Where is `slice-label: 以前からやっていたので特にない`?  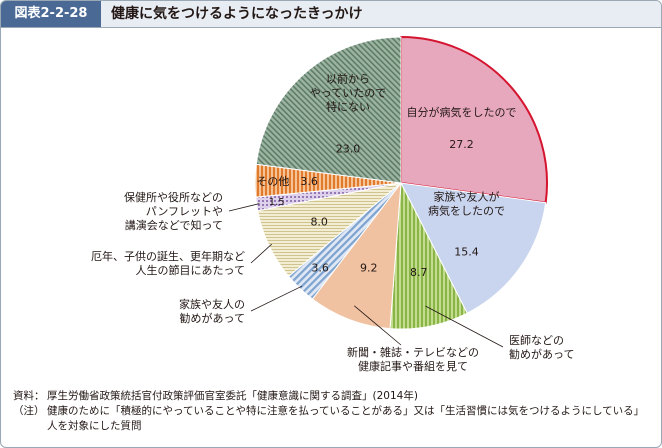 slice-label: 以前からやっていたので特にない is located at coordinates (348, 93).